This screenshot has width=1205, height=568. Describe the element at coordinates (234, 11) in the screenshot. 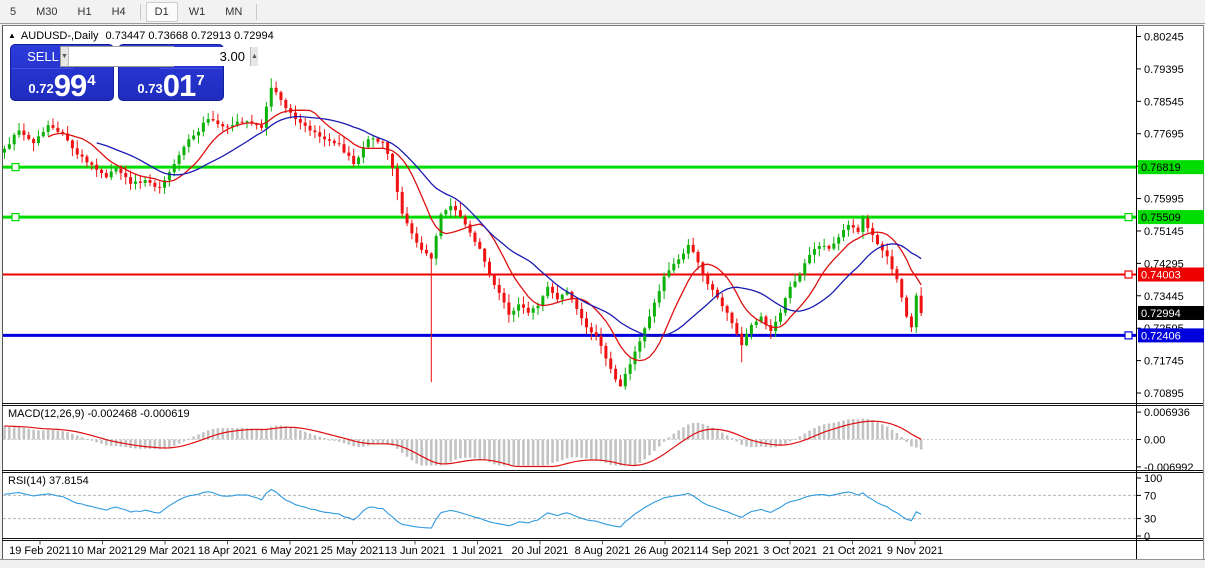

I see `timeframe-button-mn: MN` at that location.